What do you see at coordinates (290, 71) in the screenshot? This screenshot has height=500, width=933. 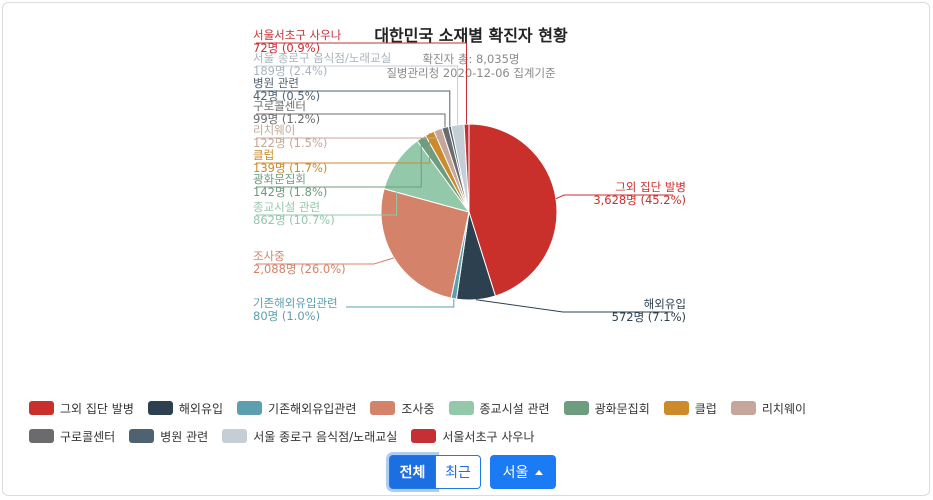 I see `slice-value-label: 189명 (2.4%)` at bounding box center [290, 71].